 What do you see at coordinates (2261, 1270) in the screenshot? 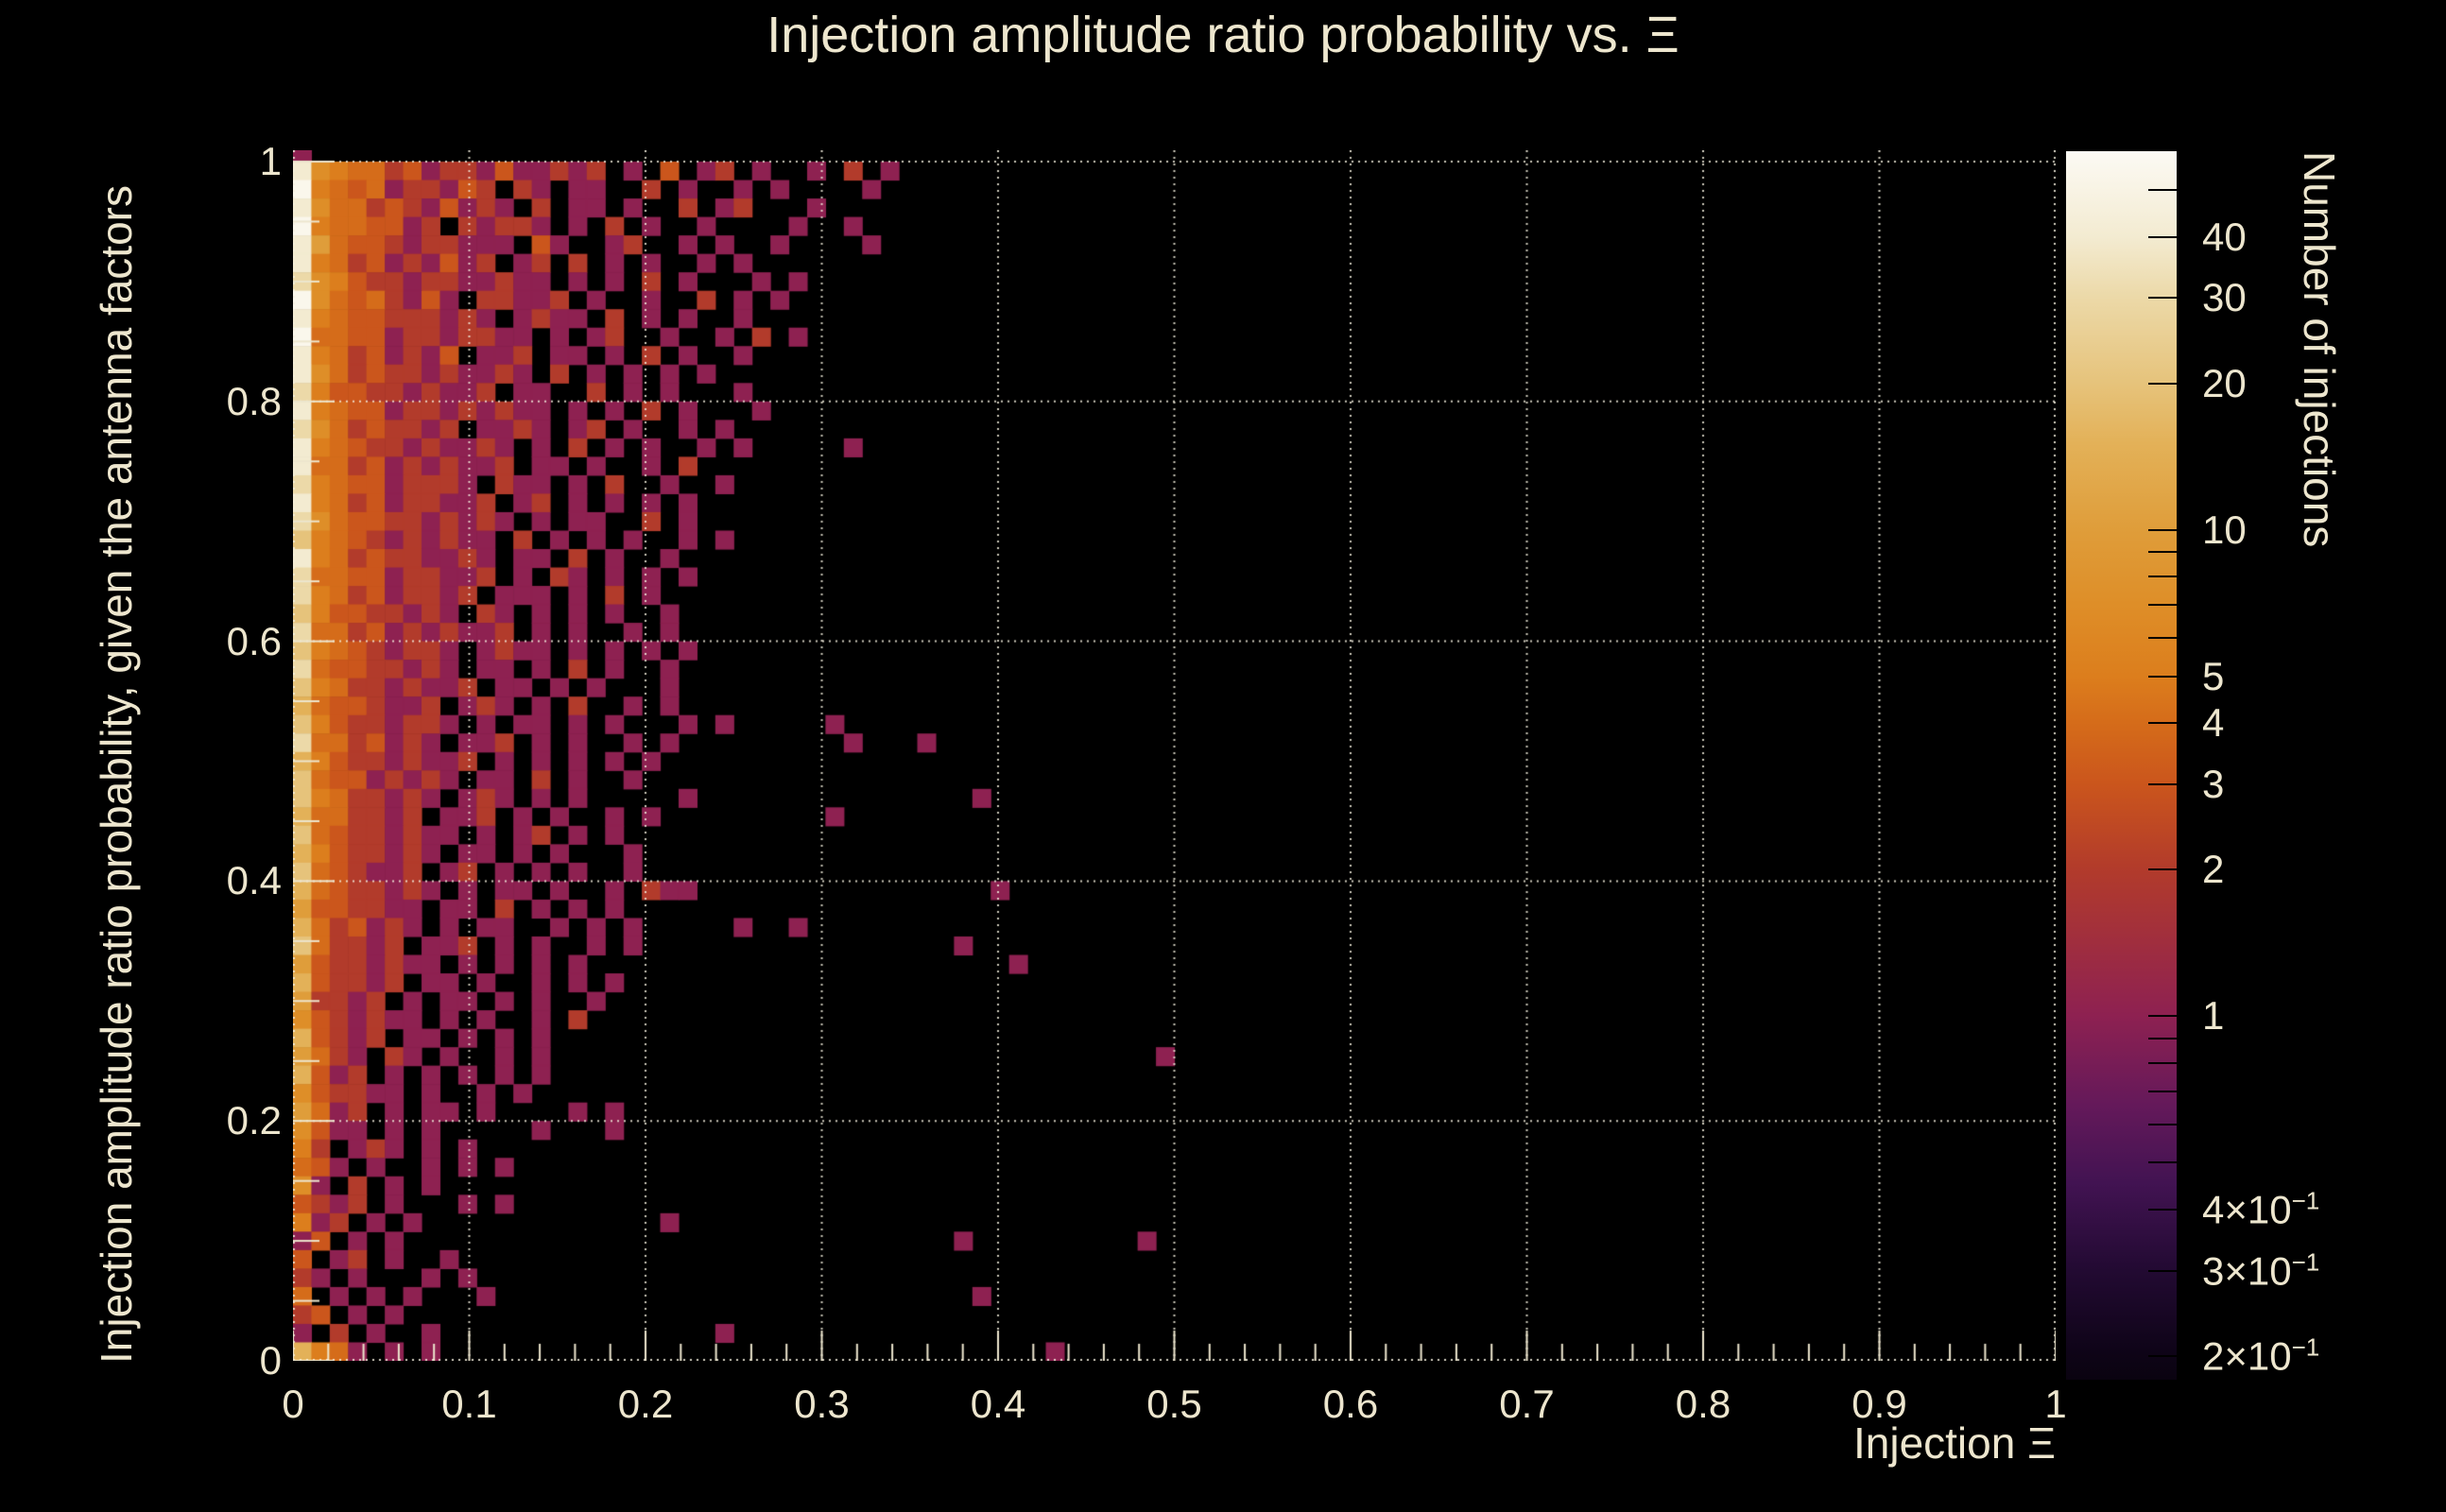
I see `colorbar-tick-label-310: 3×10⁻¹` at bounding box center [2261, 1270].